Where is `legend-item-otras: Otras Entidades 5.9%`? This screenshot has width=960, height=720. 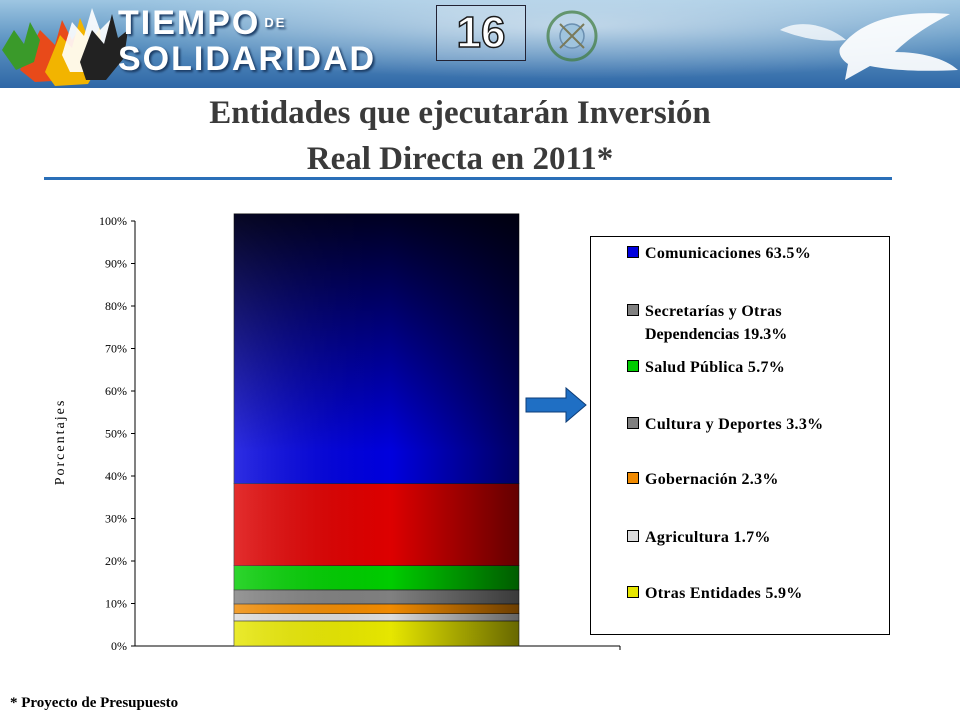
legend-item-otras: Otras Entidades 5.9% is located at coordinates (715, 594).